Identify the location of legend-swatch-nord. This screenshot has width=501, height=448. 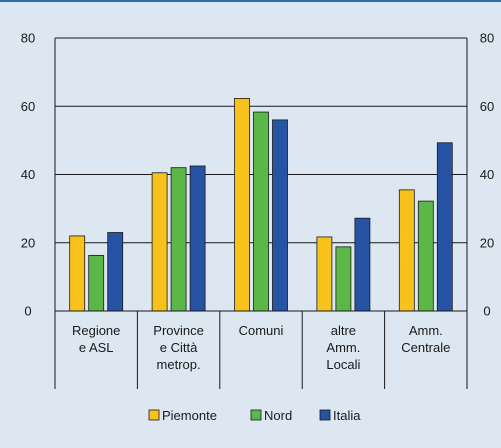
(256, 415).